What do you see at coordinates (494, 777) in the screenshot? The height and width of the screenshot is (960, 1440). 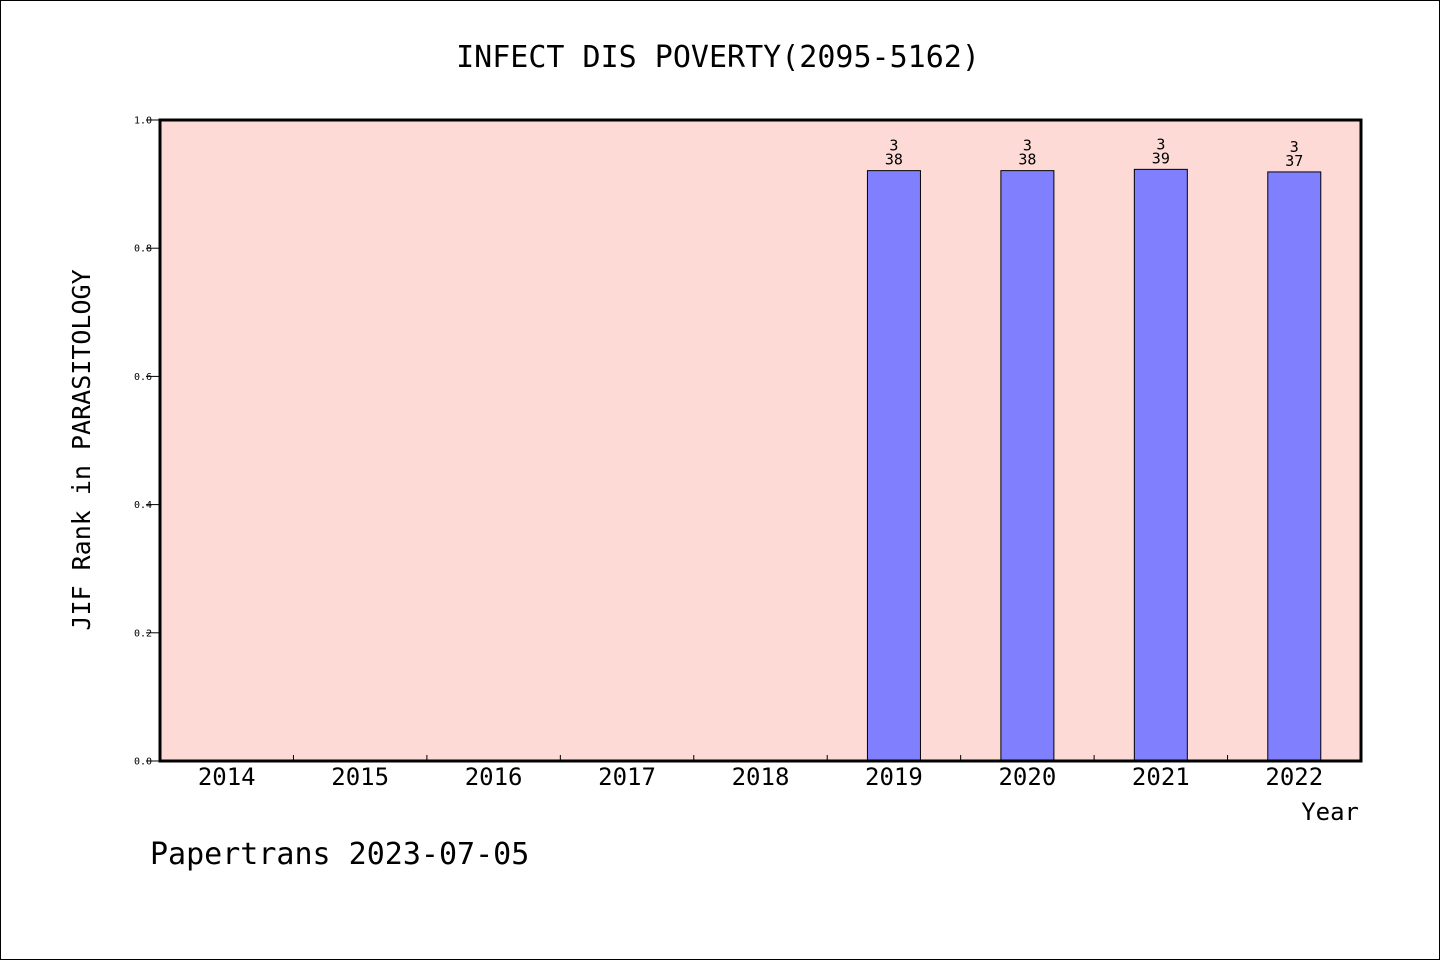 I see `x-tick-label: 2016` at bounding box center [494, 777].